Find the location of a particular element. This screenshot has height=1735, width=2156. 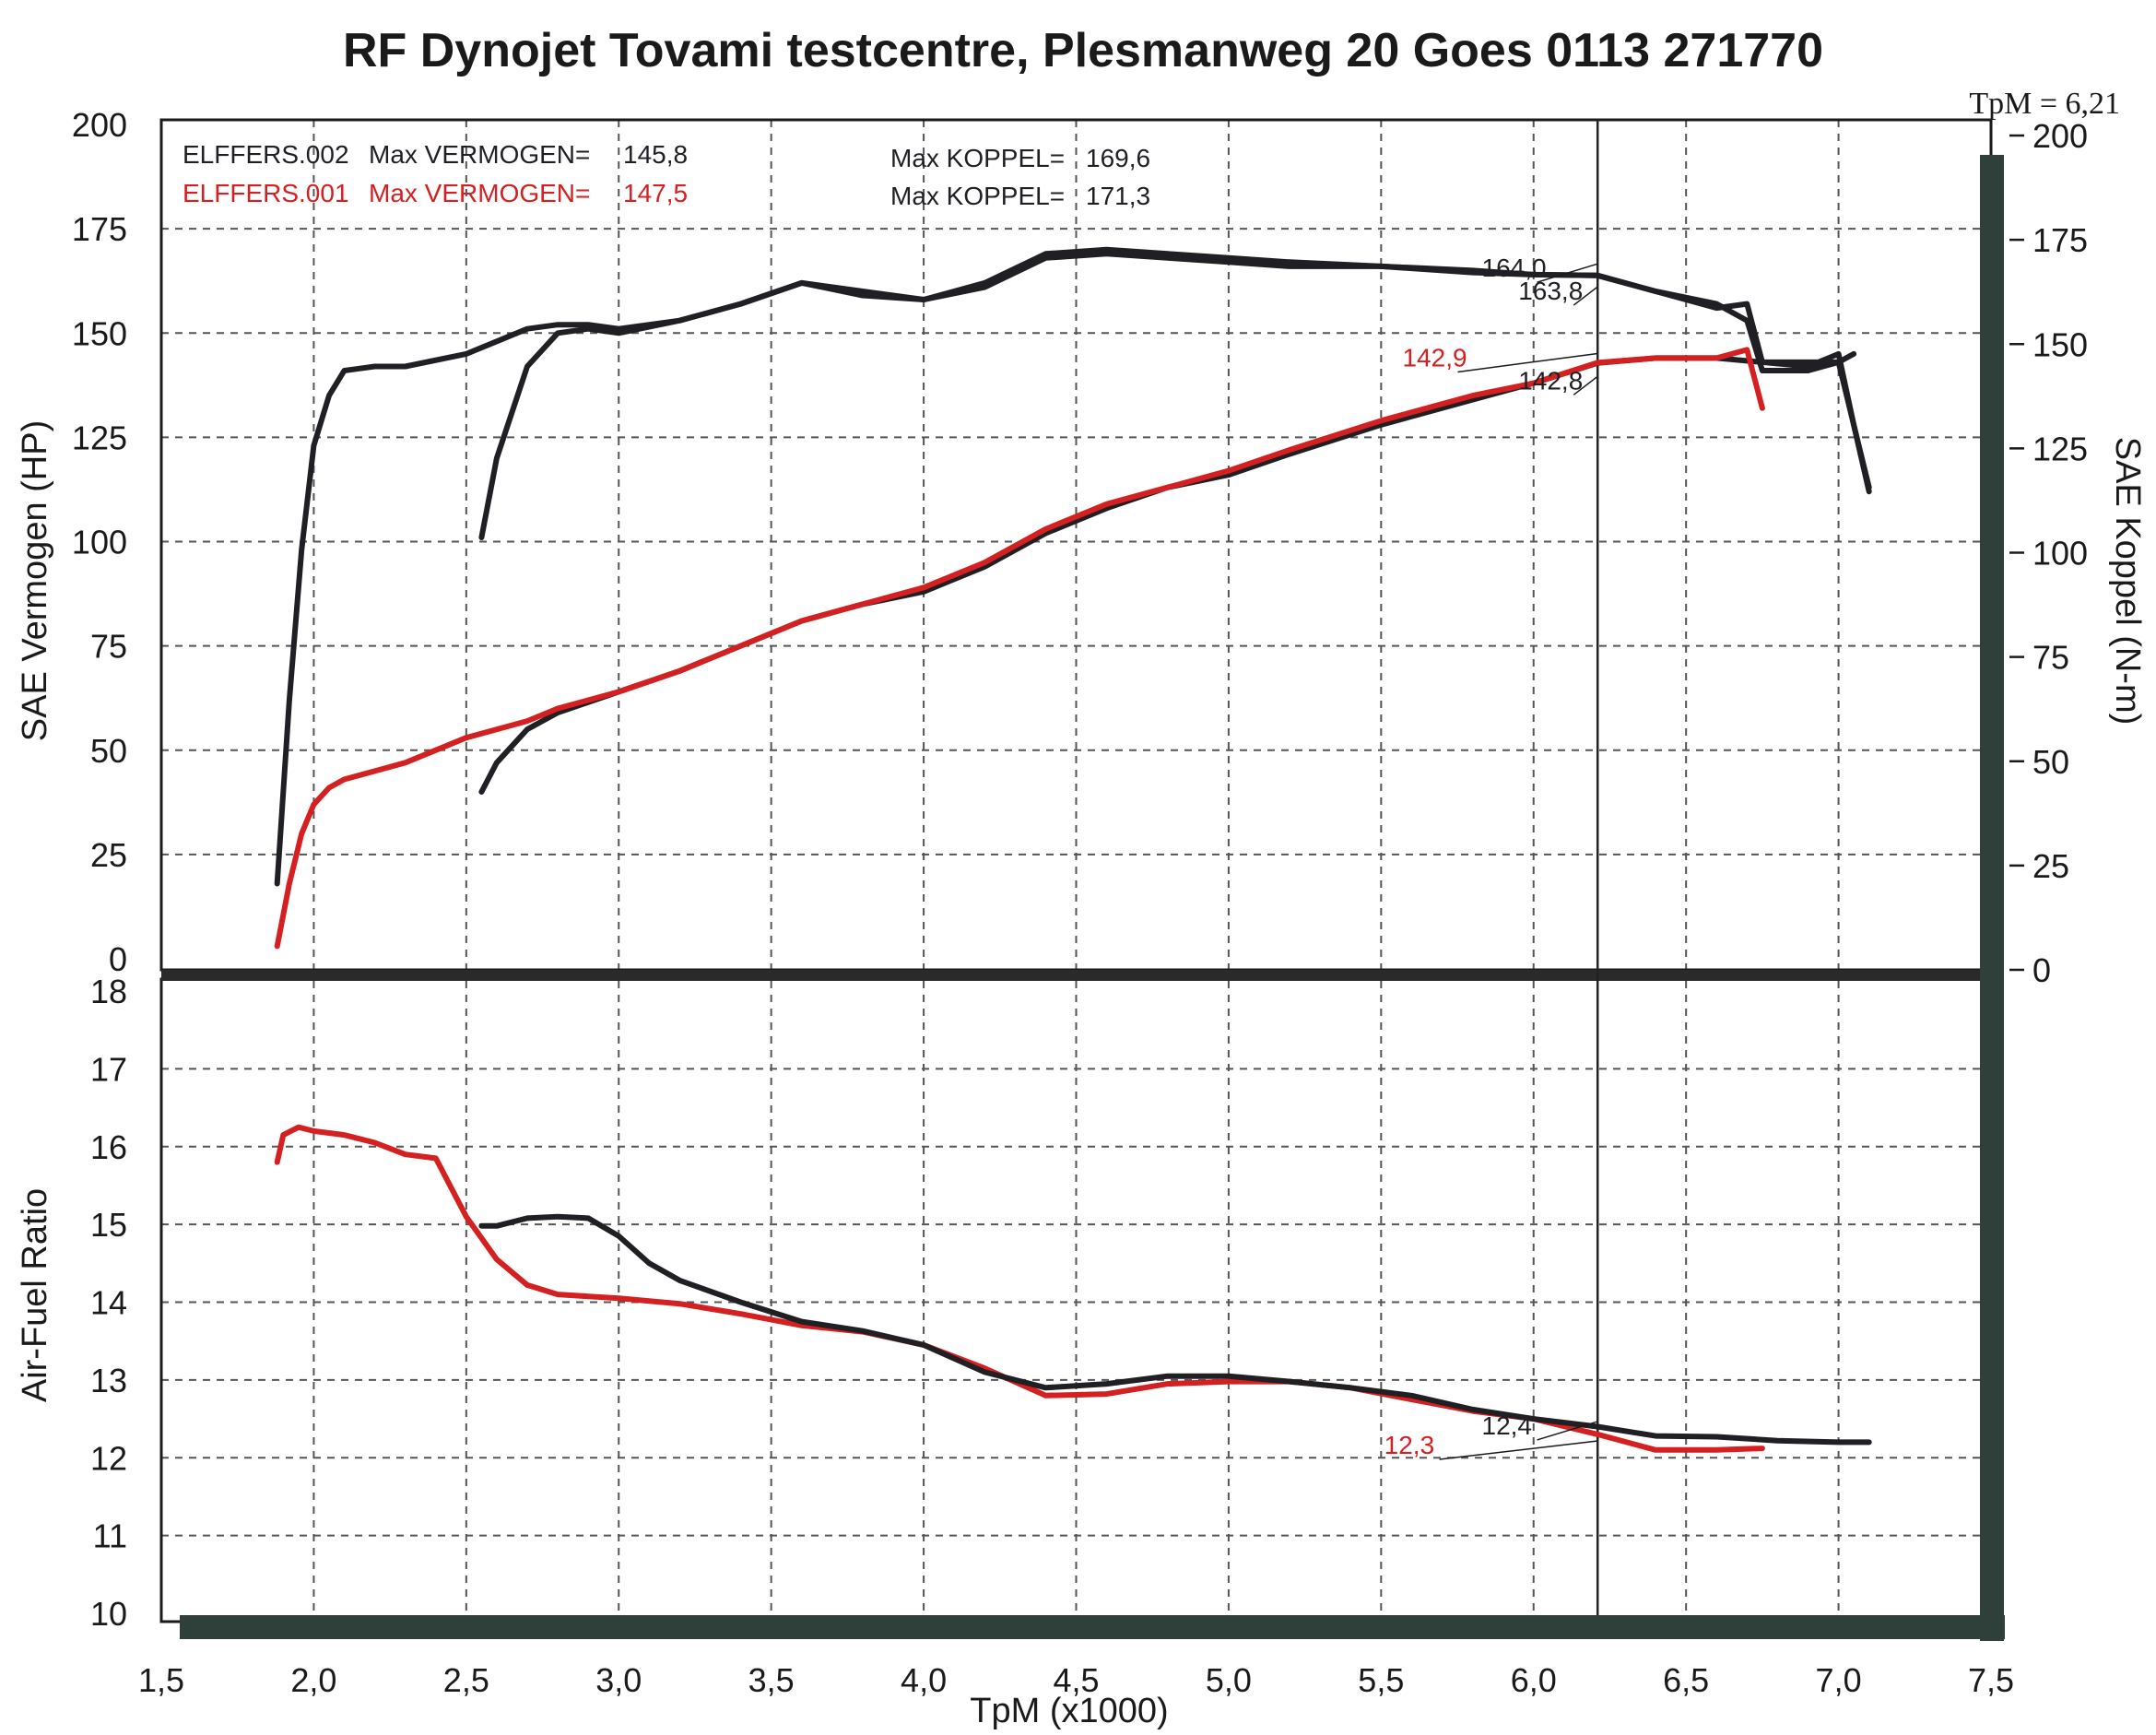

y-tick-label-afr: 14 is located at coordinates (108, 1303).